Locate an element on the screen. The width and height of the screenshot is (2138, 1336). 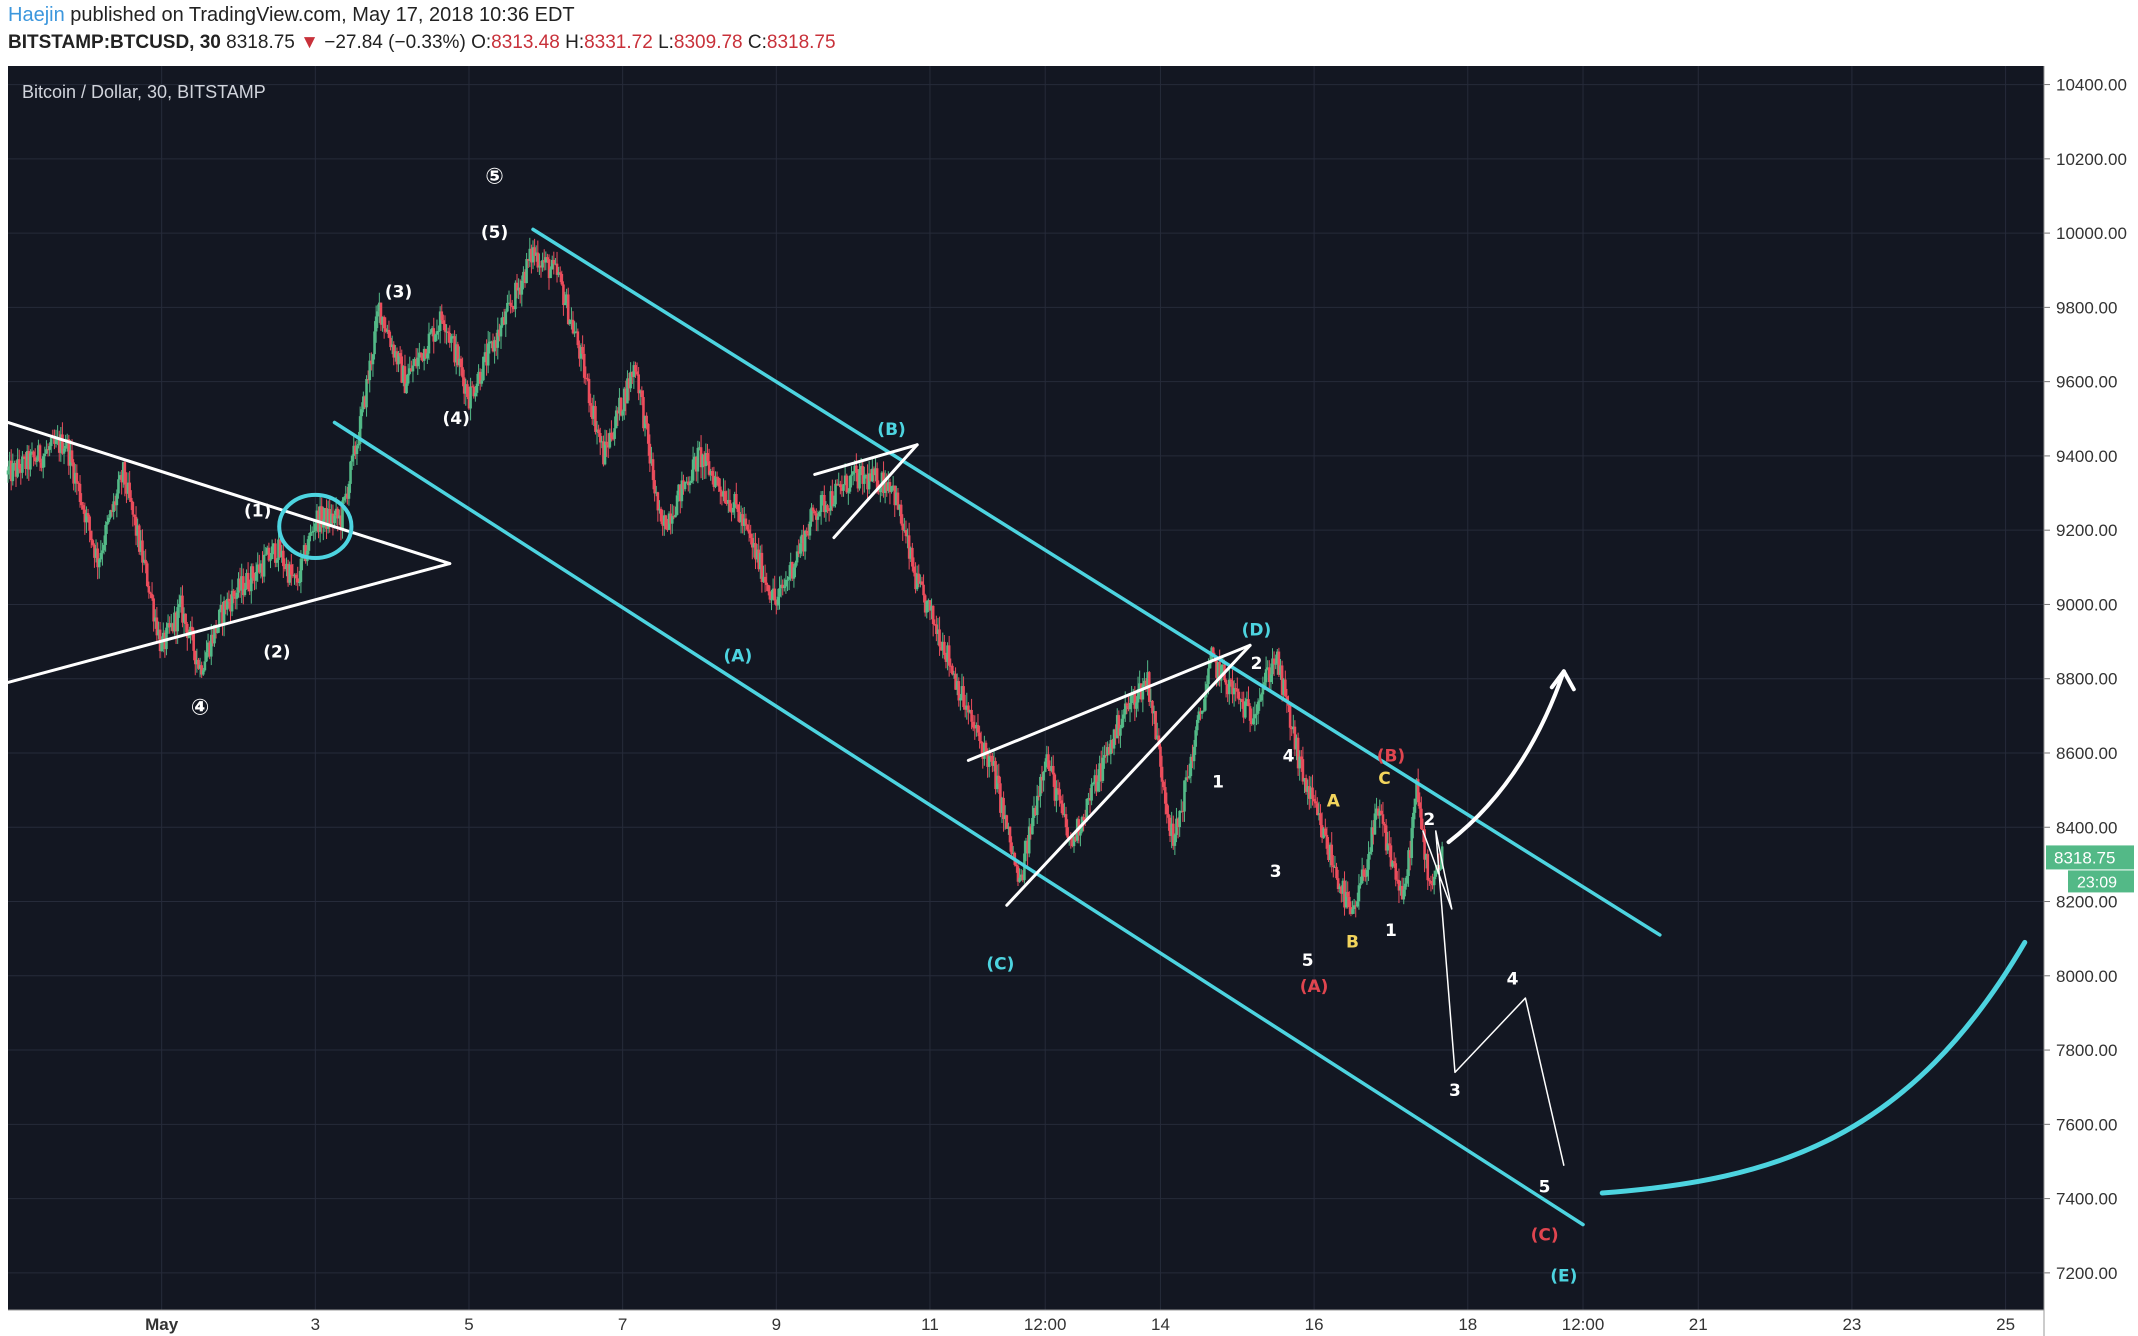
y-tick-label: 10000.00 is located at coordinates (2091, 233).